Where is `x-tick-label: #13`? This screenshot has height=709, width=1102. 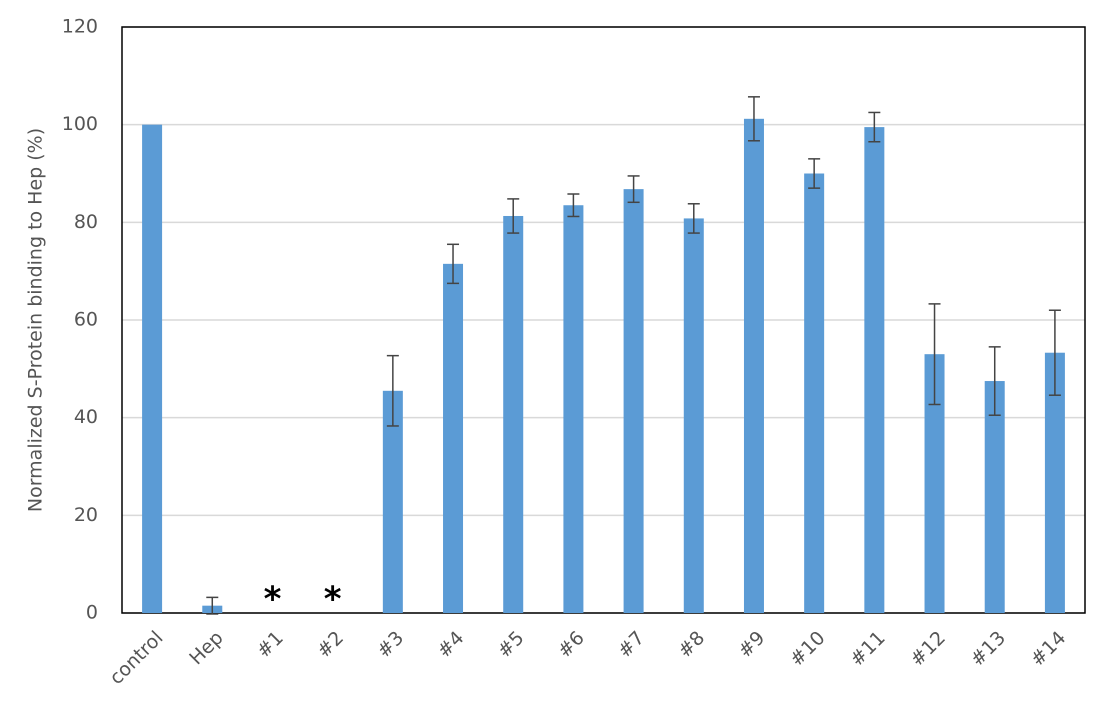
x-tick-label: #13 is located at coordinates (988, 649).